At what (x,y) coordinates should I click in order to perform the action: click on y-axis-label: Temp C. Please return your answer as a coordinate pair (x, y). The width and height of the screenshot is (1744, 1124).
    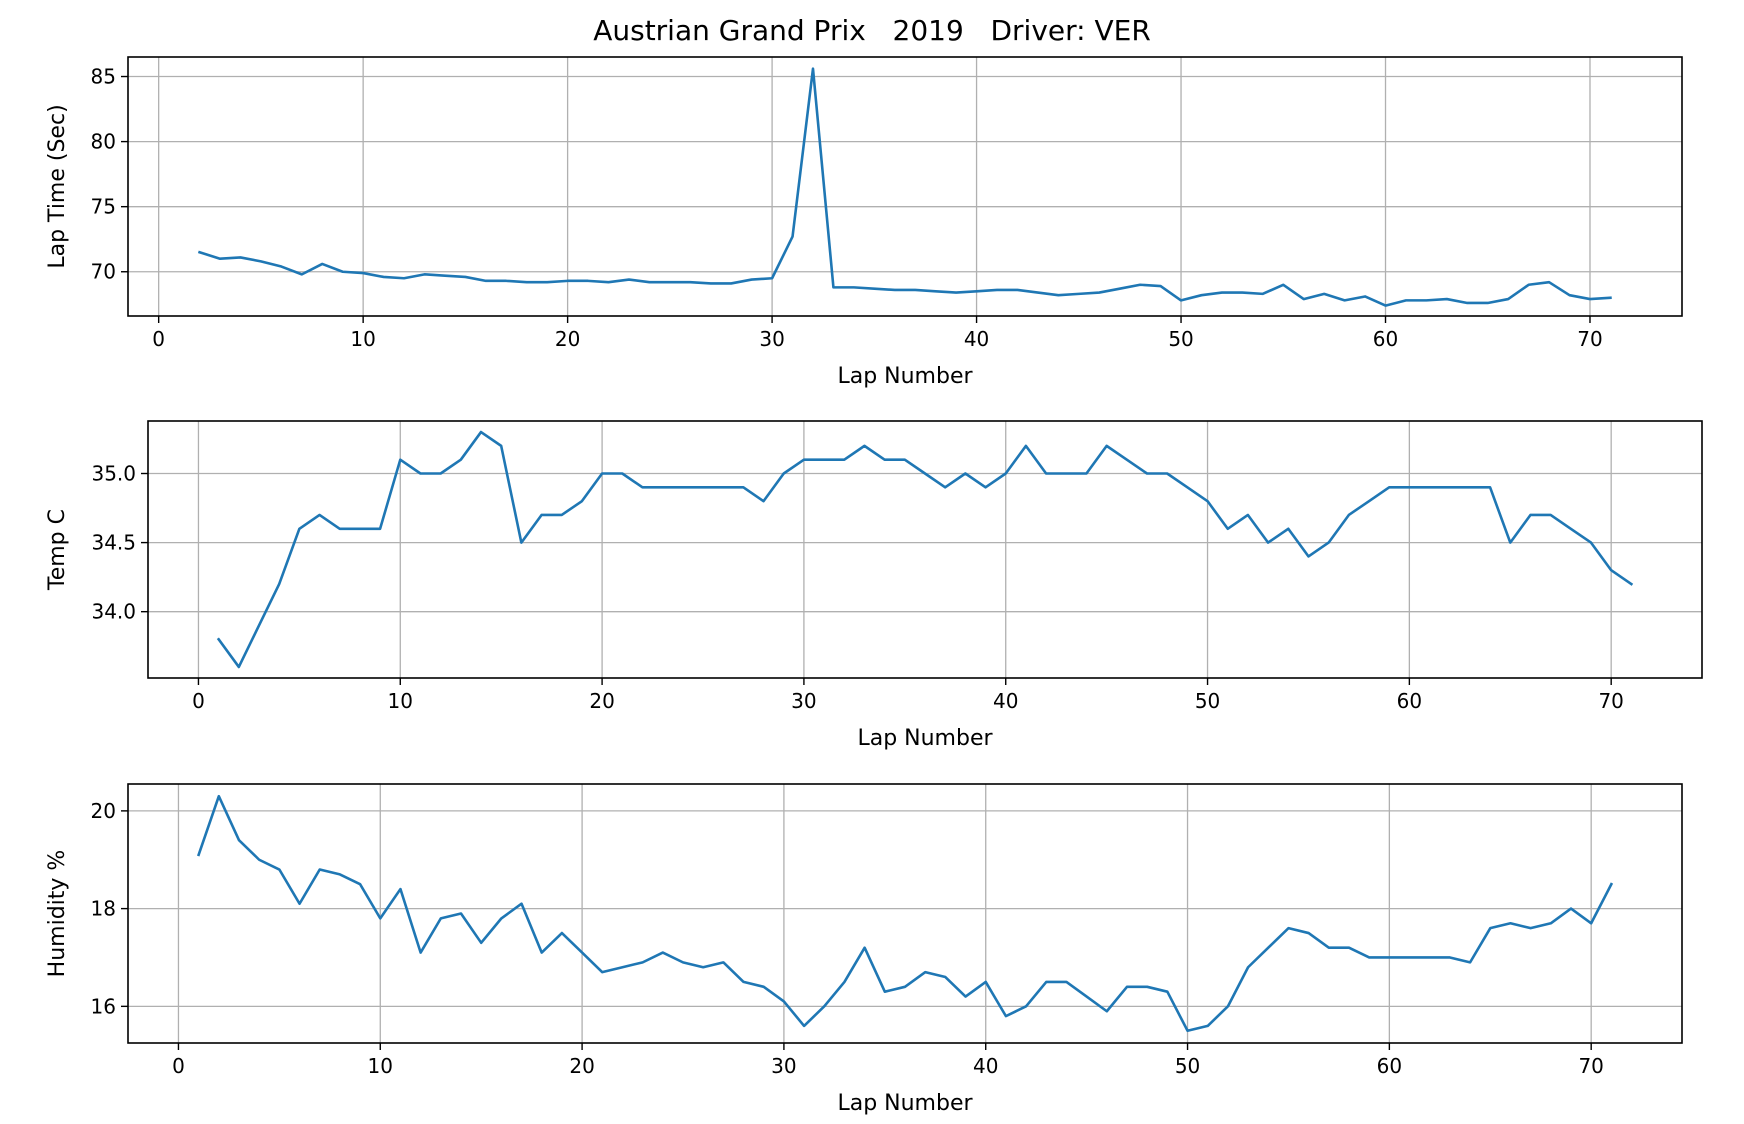
    Looking at the image, I should click on (57, 550).